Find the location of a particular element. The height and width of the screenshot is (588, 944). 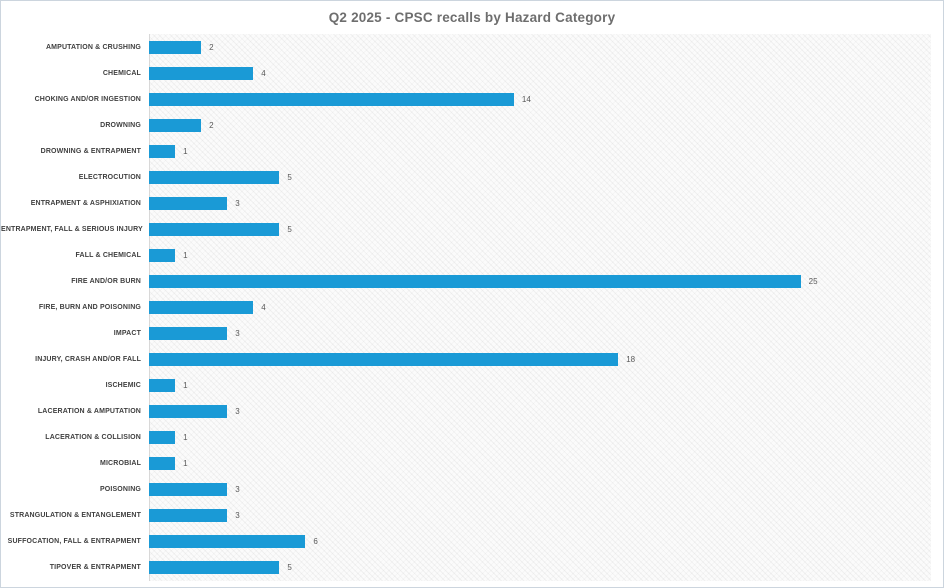

category-label: CHOKING AND/OR INGESTION is located at coordinates (87, 99).